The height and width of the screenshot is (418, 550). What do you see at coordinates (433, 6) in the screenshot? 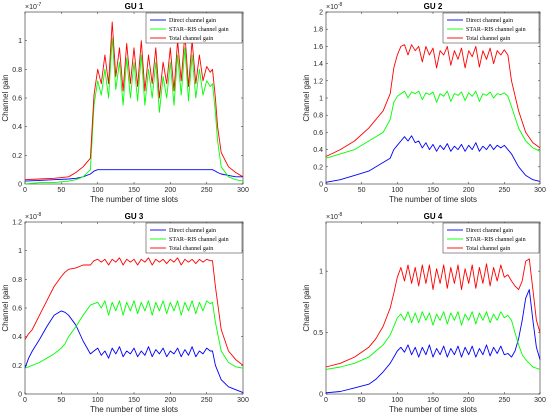
I see `chart-title: GU 2` at bounding box center [433, 6].